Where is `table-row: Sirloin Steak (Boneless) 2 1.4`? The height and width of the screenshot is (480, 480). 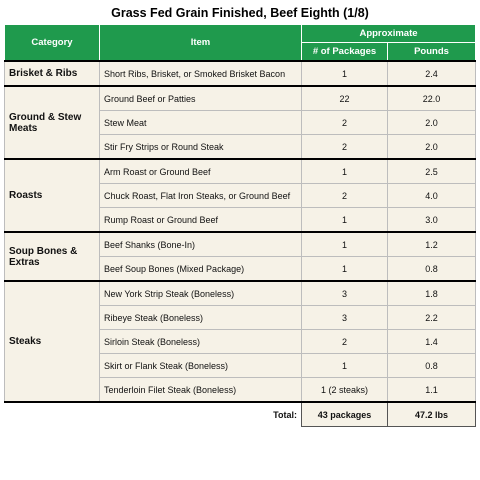
table-row: Sirloin Steak (Boneless) 2 1.4 is located at coordinates (241, 341).